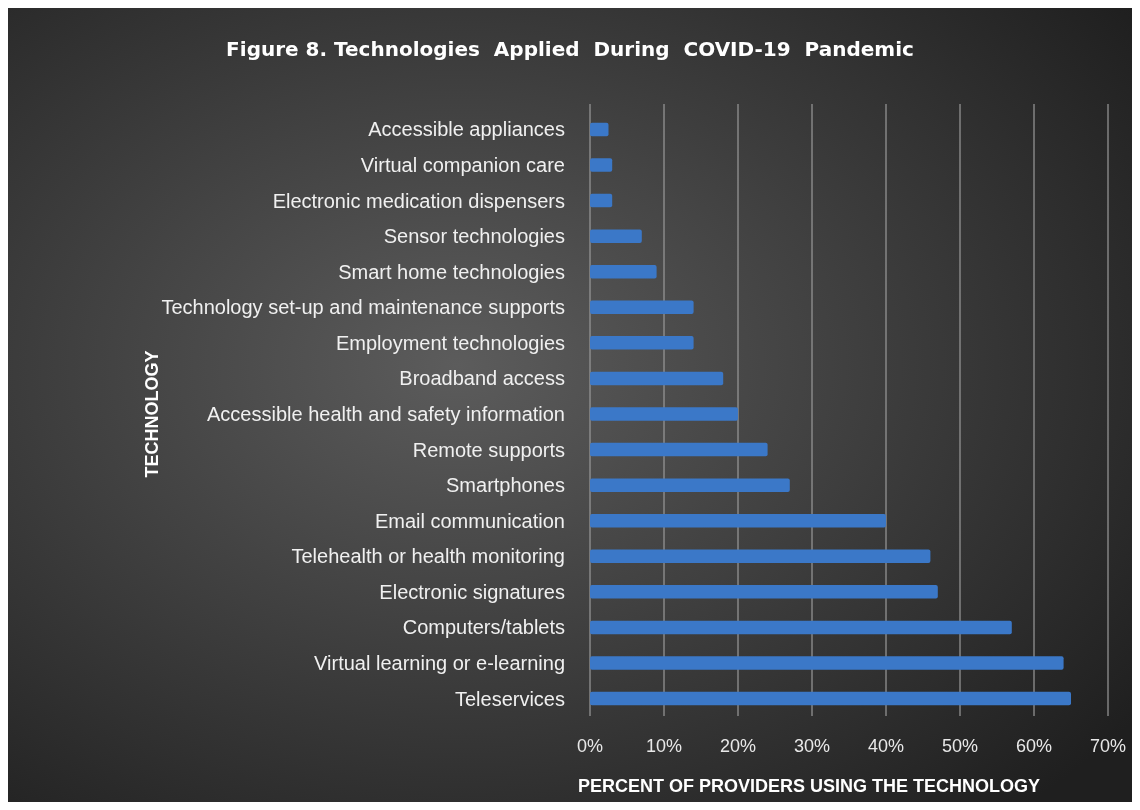 Image resolution: width=1140 pixels, height=810 pixels. Describe the element at coordinates (363, 307) in the screenshot. I see `y-tick-label: Technology set-up and maintenance supports` at that location.